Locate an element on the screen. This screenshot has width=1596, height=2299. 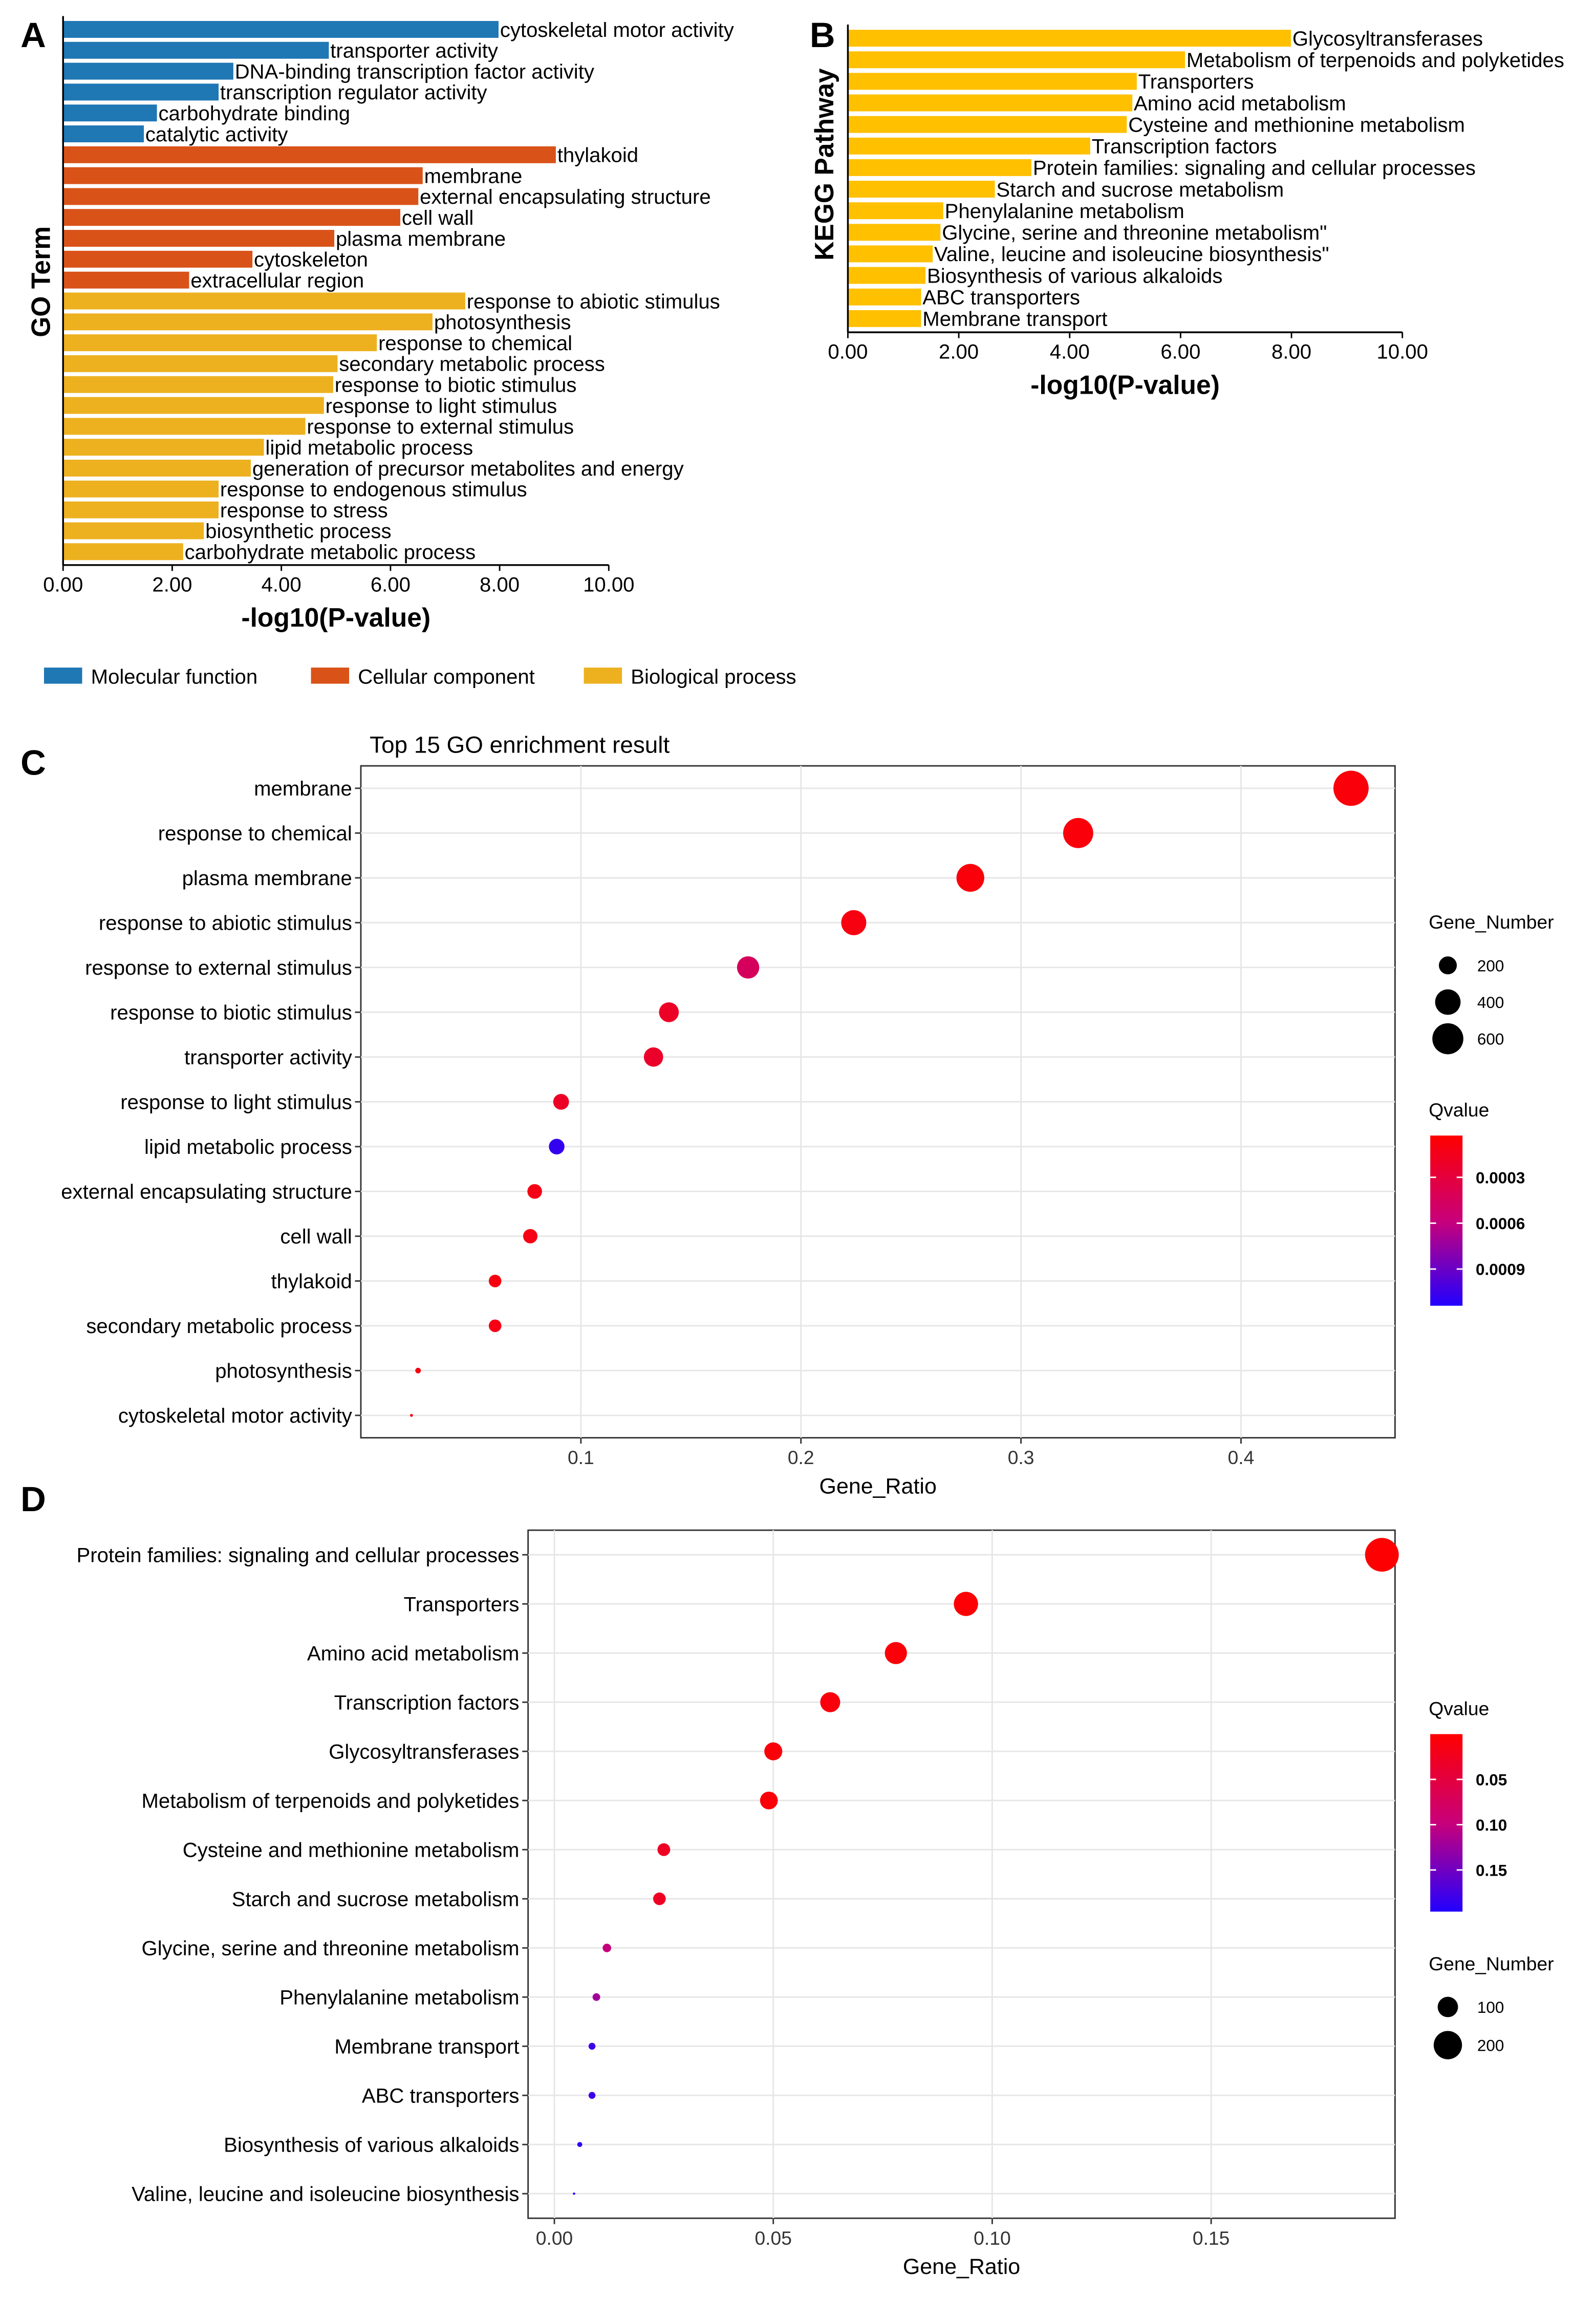
bar-label: thylakoid is located at coordinates (597, 155).